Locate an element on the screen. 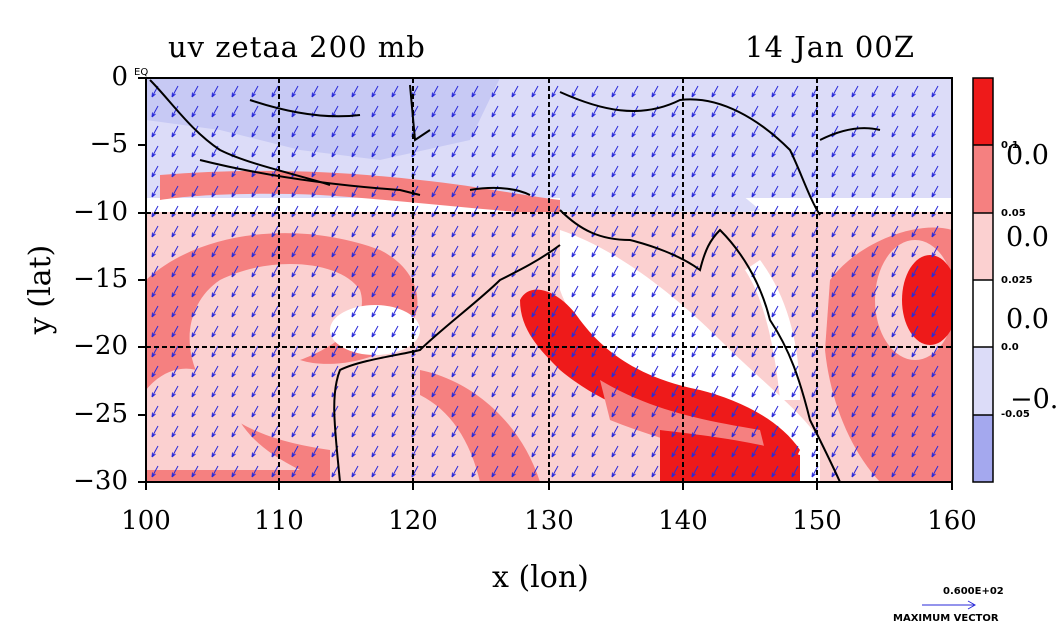  y-tick-label: −30 is located at coordinates (100, 481).